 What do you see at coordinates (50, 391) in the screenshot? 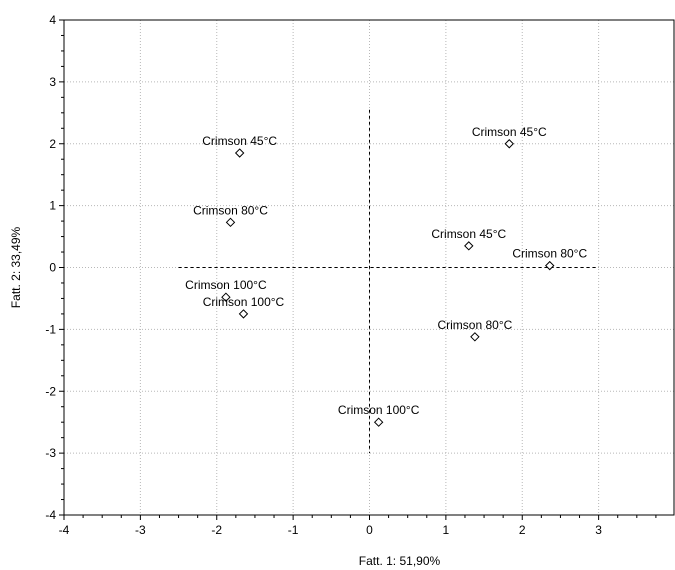
I see `y-tick-label: -2` at bounding box center [50, 391].